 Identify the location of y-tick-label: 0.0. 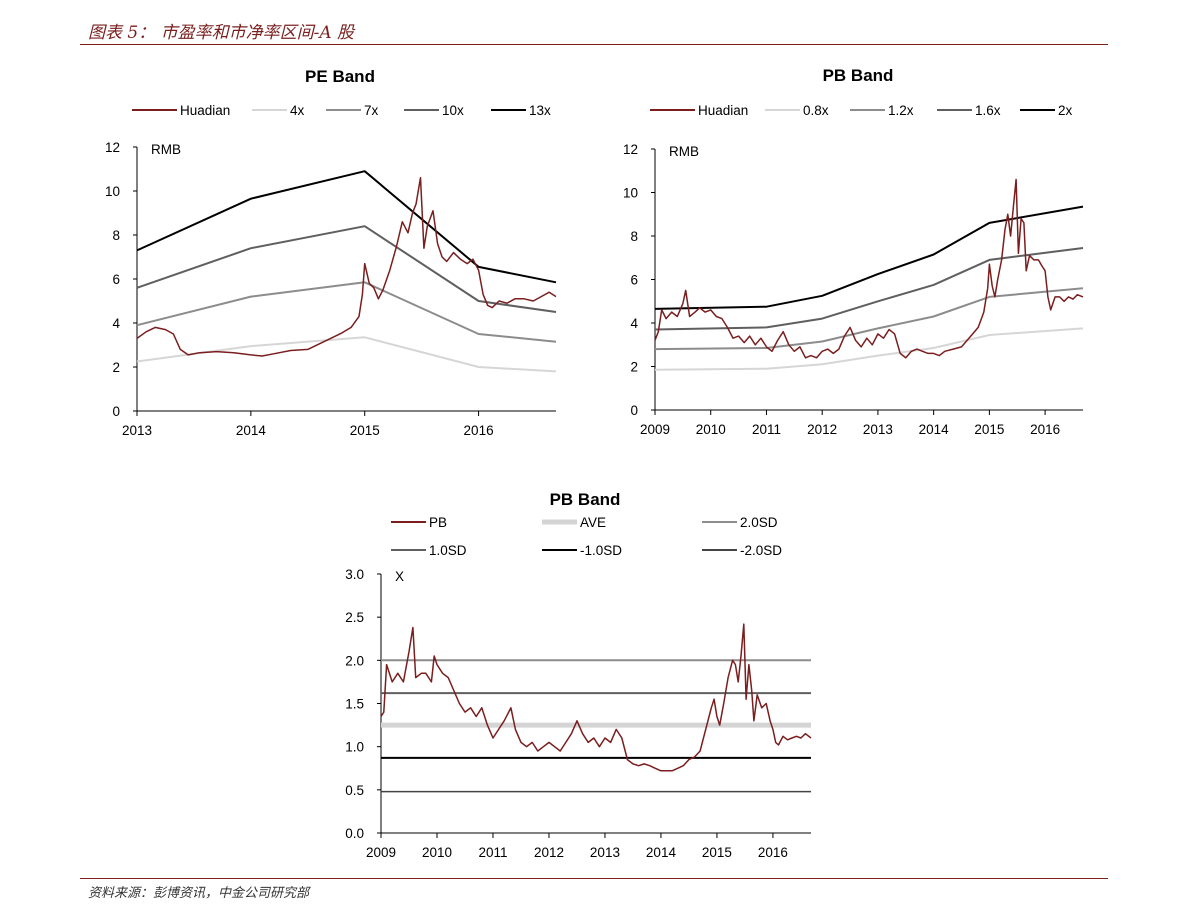
(354, 833).